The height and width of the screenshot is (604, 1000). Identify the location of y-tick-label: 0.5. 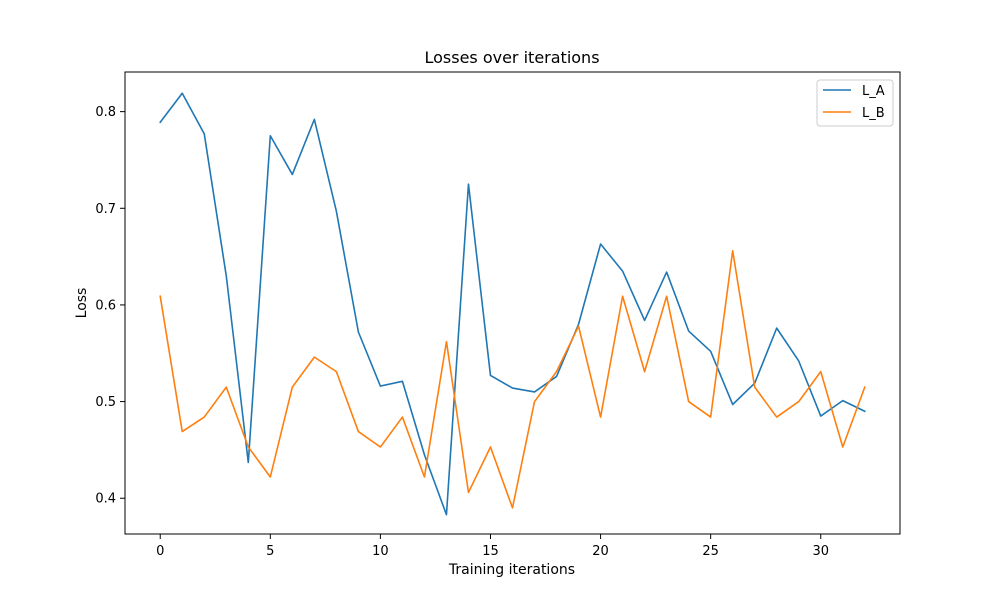
(105, 402).